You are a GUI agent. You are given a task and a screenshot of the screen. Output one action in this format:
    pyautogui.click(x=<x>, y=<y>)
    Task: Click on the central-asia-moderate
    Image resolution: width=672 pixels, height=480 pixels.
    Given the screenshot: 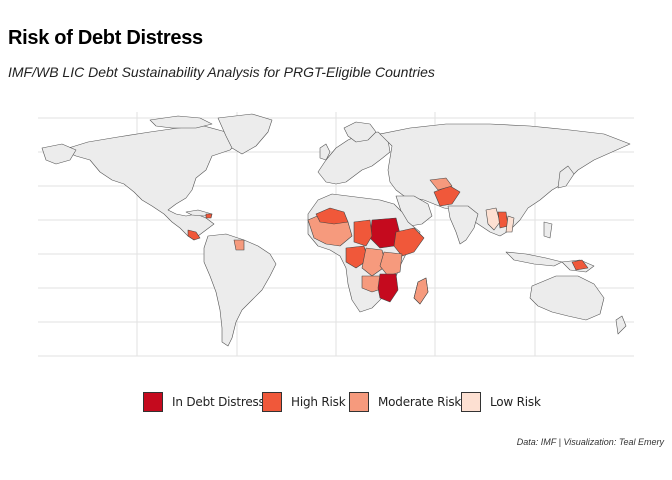 What is the action you would take?
    pyautogui.click(x=441, y=184)
    